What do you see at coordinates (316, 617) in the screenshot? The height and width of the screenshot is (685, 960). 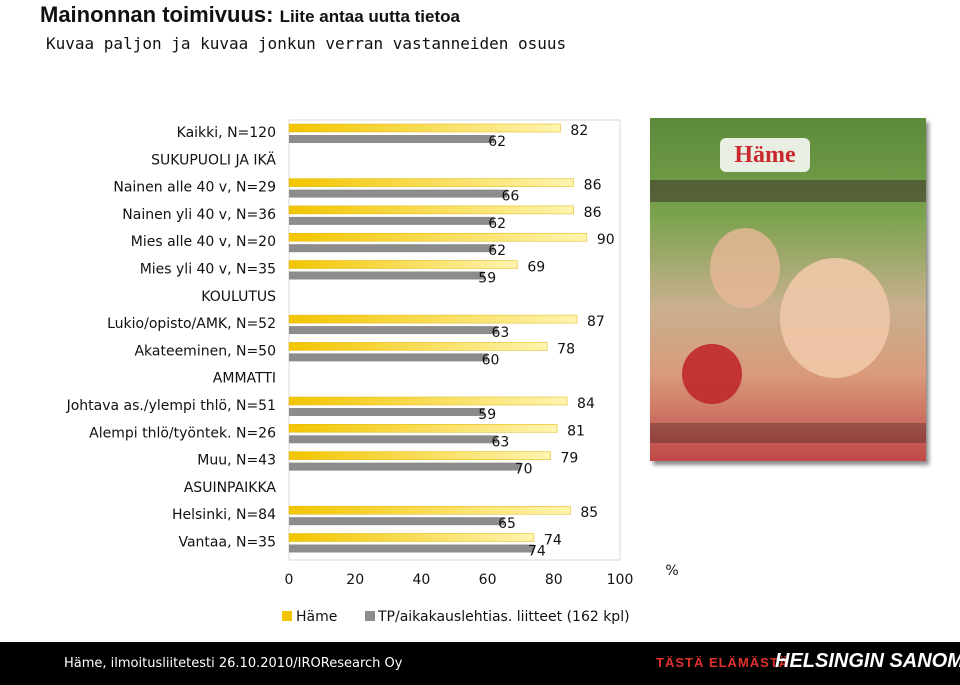 I see `legend-label-hame: Häme` at bounding box center [316, 617].